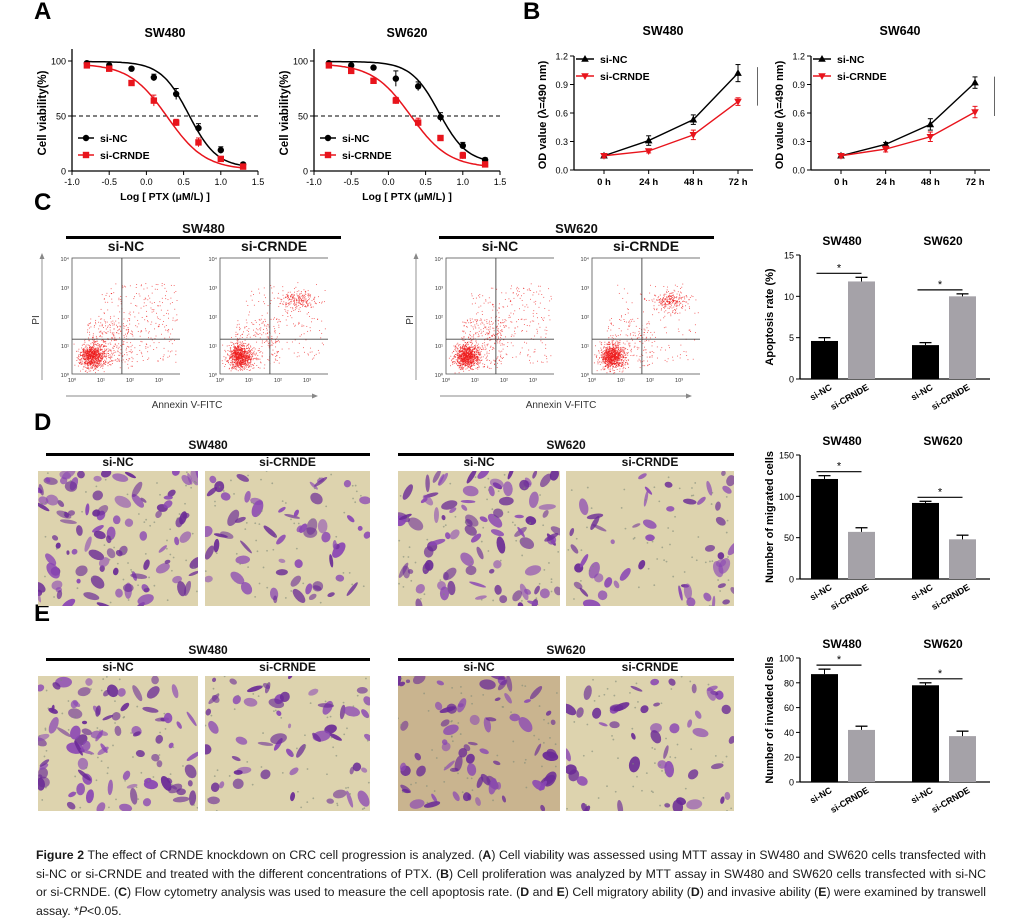 This screenshot has width=1014, height=920. What do you see at coordinates (407, 115) in the screenshot?
I see `fit-curve-si-CRNDE` at bounding box center [407, 115].